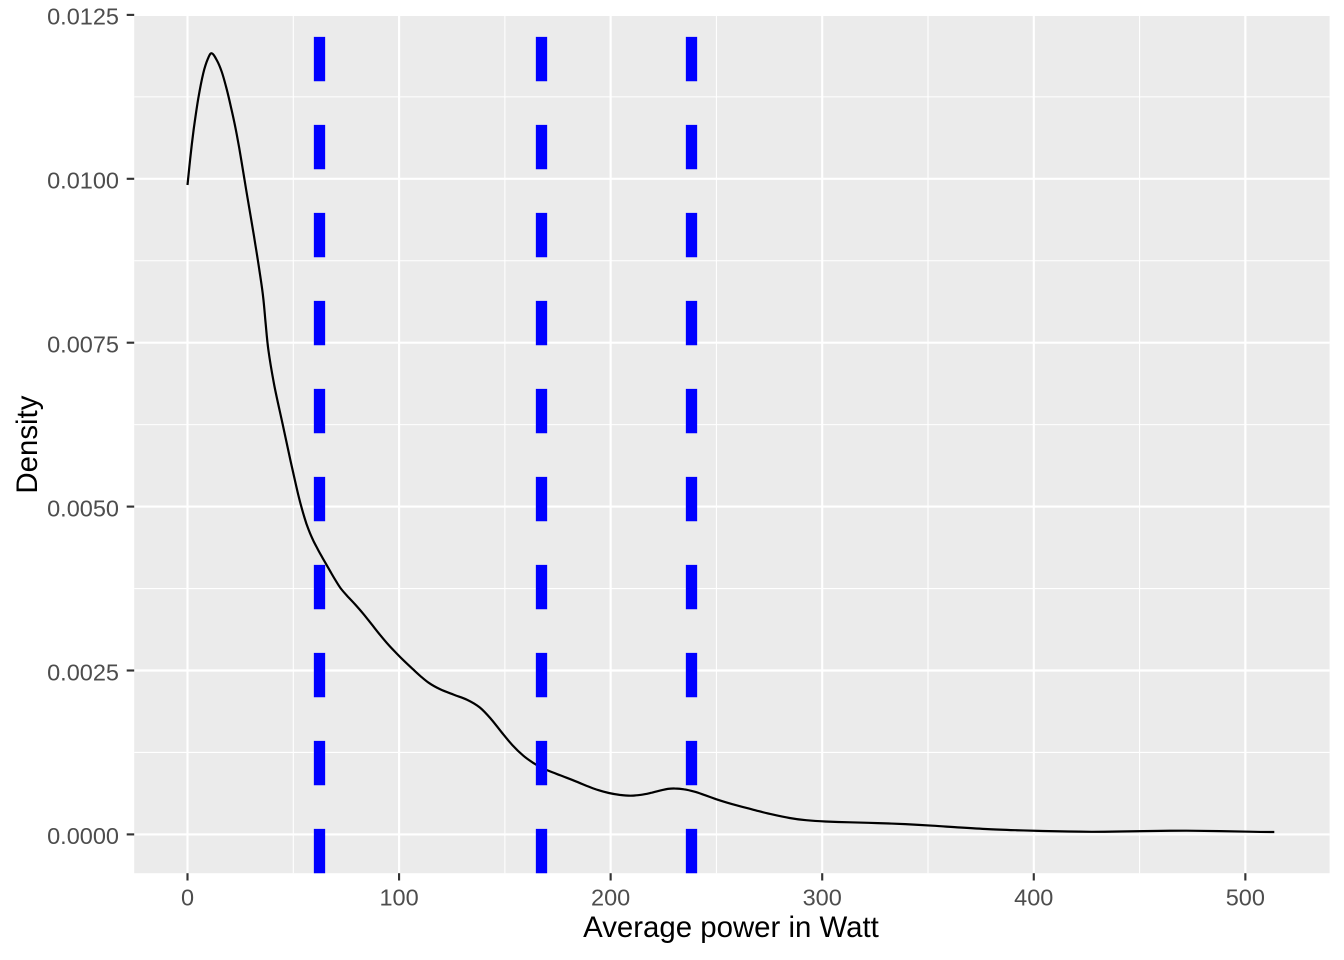  I want to click on svg-text: 0.0075, so click(83, 345).